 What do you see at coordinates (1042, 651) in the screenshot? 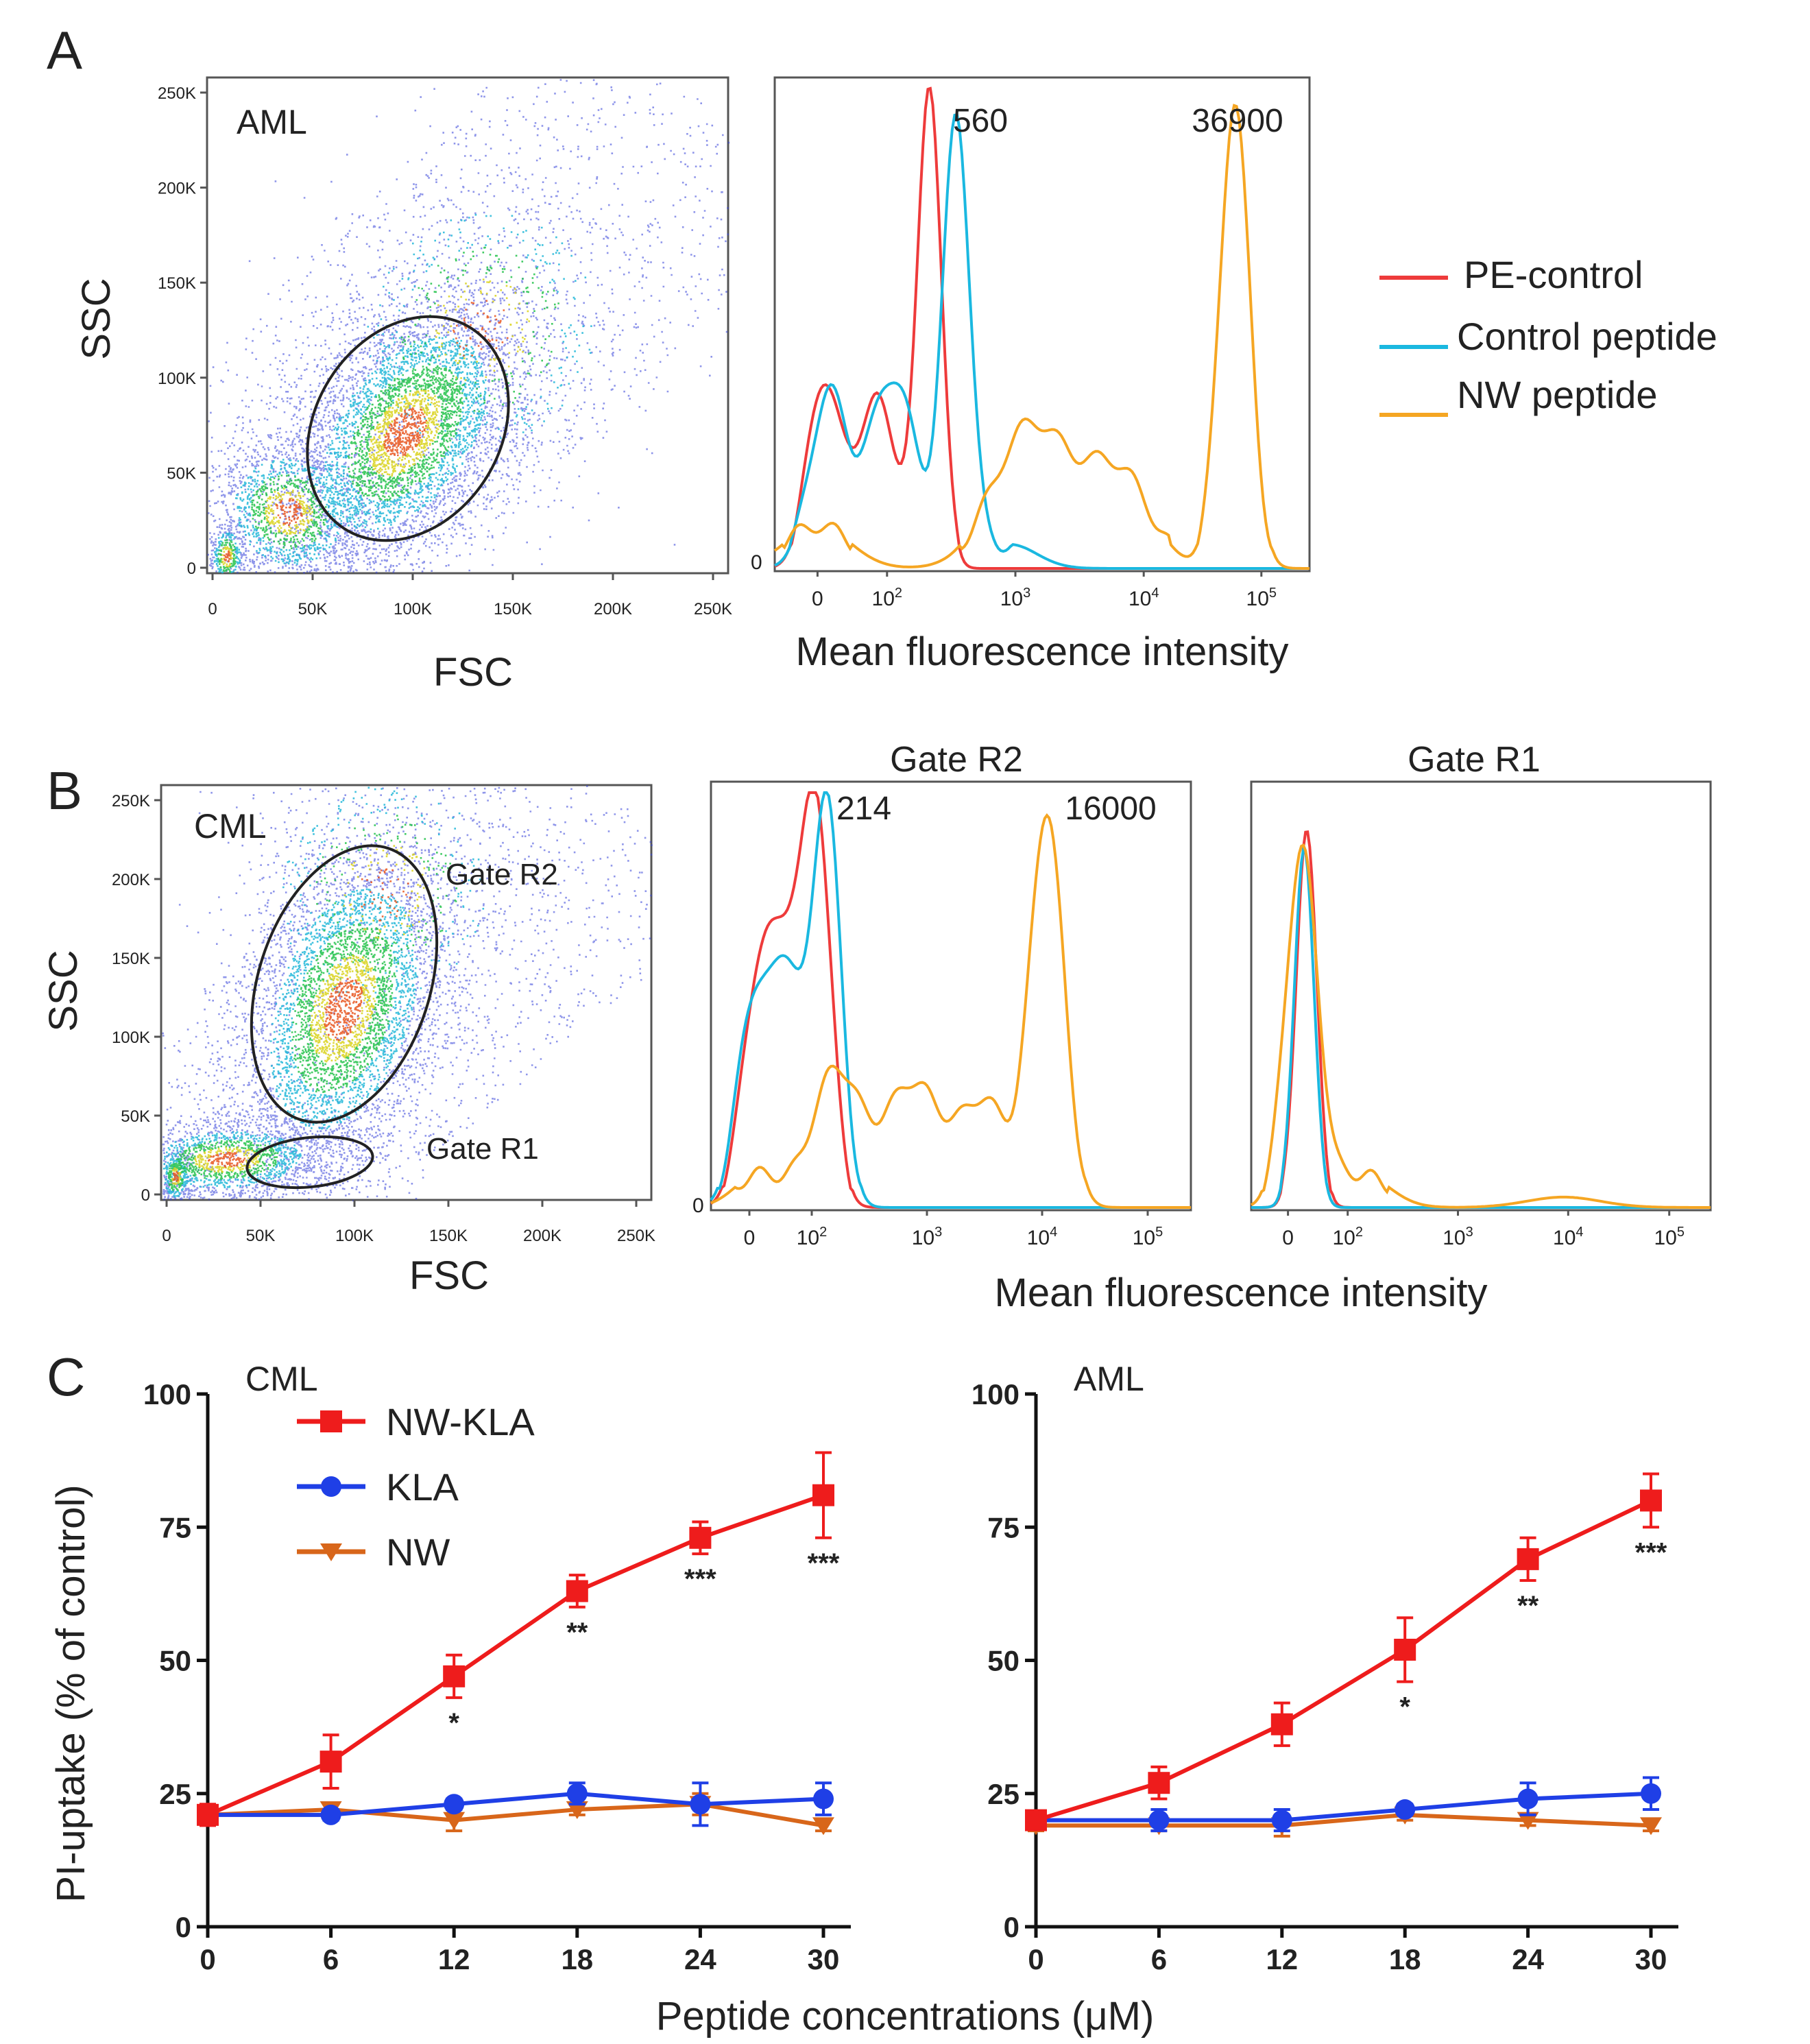
I see `hist-a-xlabel: Mean fluorescence intensity` at bounding box center [1042, 651].